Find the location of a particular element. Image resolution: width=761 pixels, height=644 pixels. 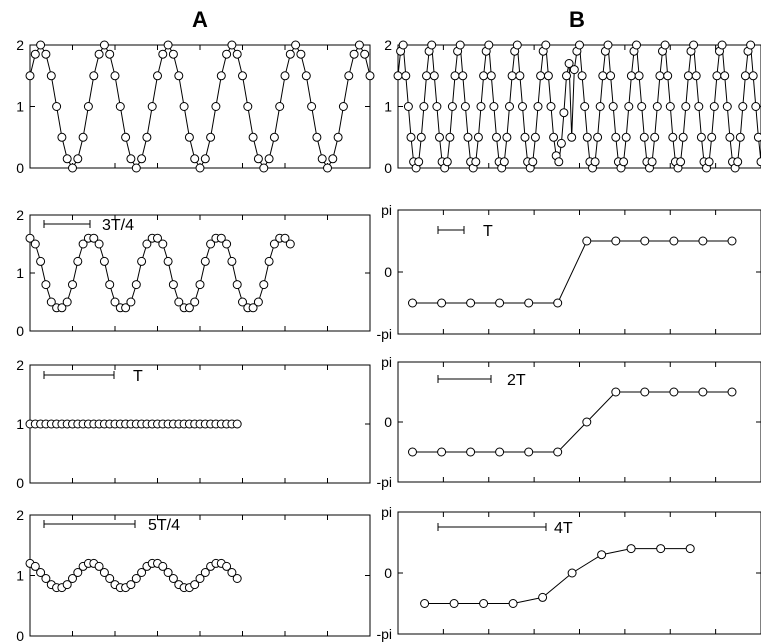

column-a-title: A is located at coordinates (200, 19).